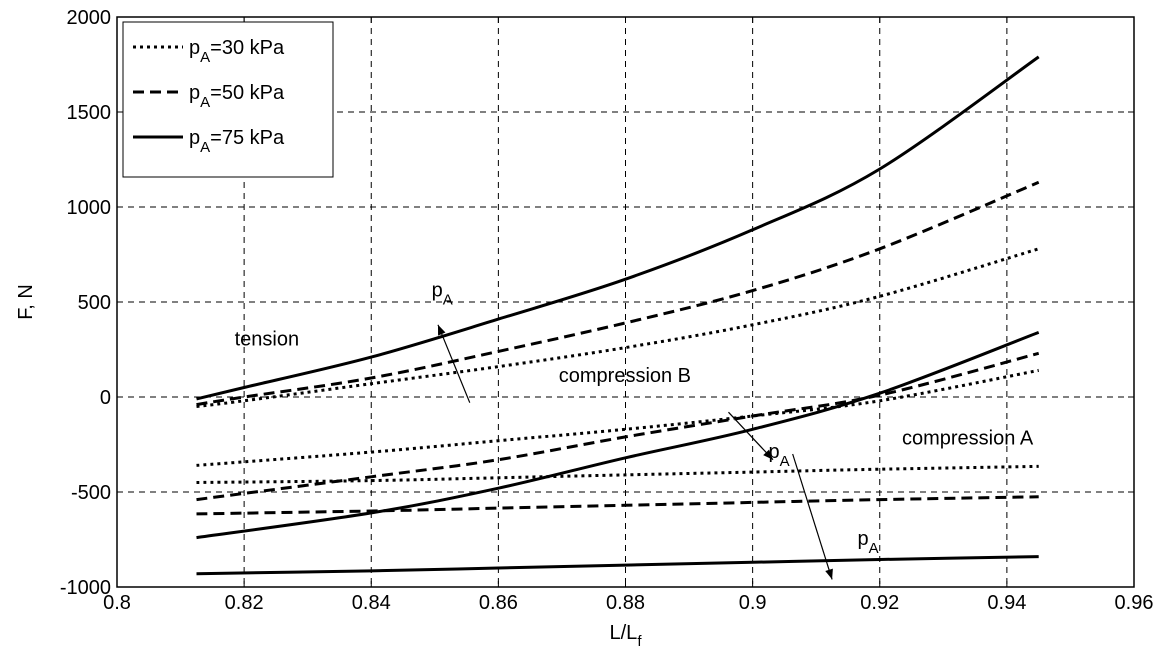 The height and width of the screenshot is (663, 1155). I want to click on arrow-compression-b-arrow, so click(751, 436).